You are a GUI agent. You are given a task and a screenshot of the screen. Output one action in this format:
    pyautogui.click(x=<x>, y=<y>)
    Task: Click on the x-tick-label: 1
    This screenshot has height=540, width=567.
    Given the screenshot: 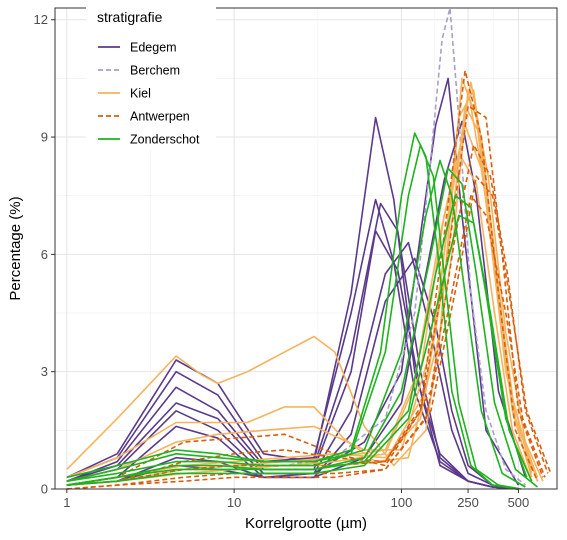 What is the action you would take?
    pyautogui.click(x=66, y=502)
    